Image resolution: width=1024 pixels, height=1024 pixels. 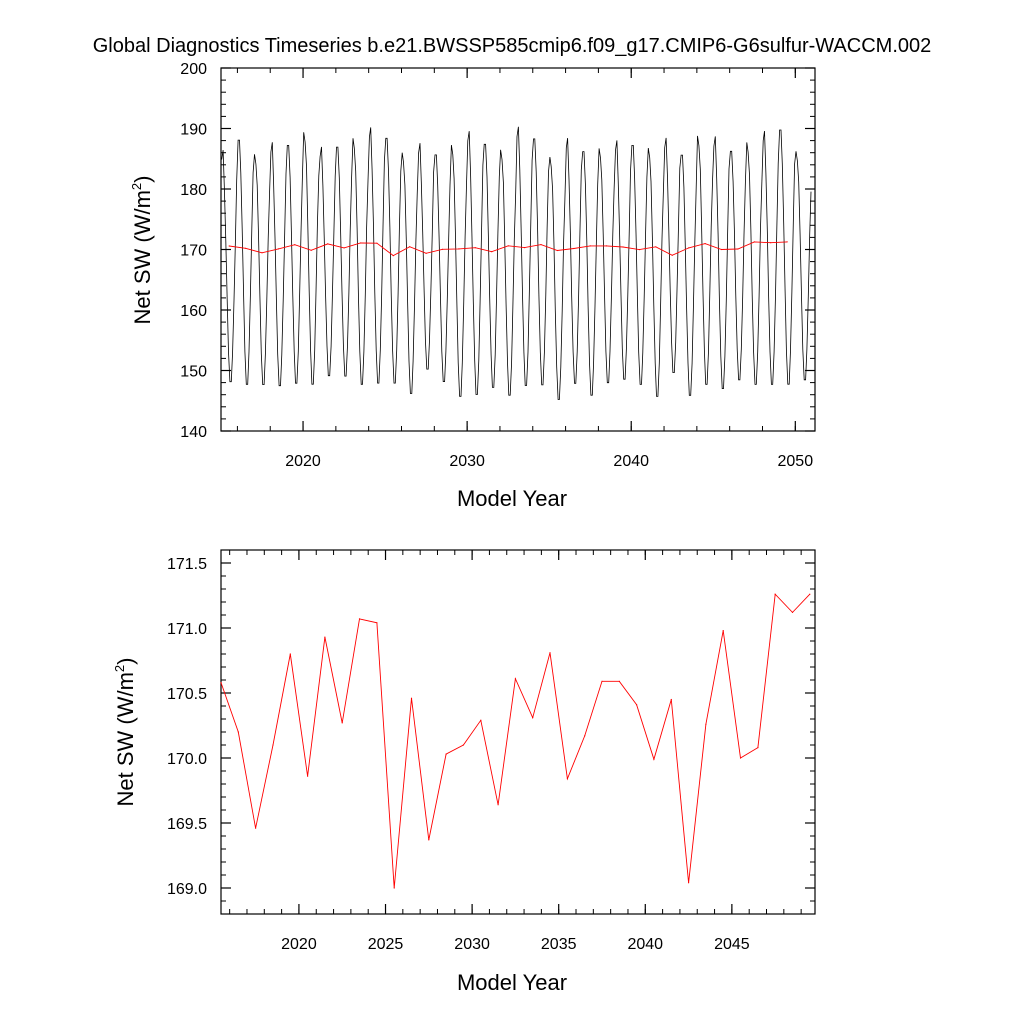 What do you see at coordinates (303, 461) in the screenshot?
I see `top-x-tick-label: 2020` at bounding box center [303, 461].